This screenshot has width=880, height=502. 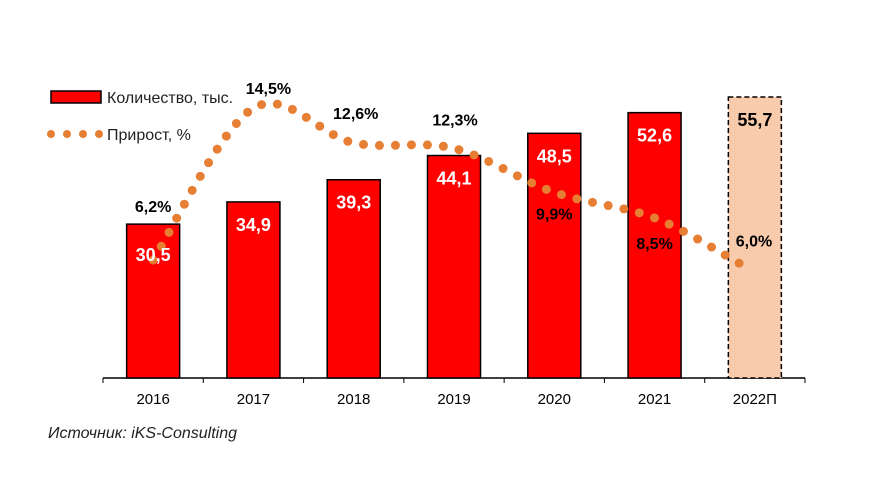 What do you see at coordinates (170, 98) in the screenshot?
I see `legend-bar-label: Количество, тыс.` at bounding box center [170, 98].